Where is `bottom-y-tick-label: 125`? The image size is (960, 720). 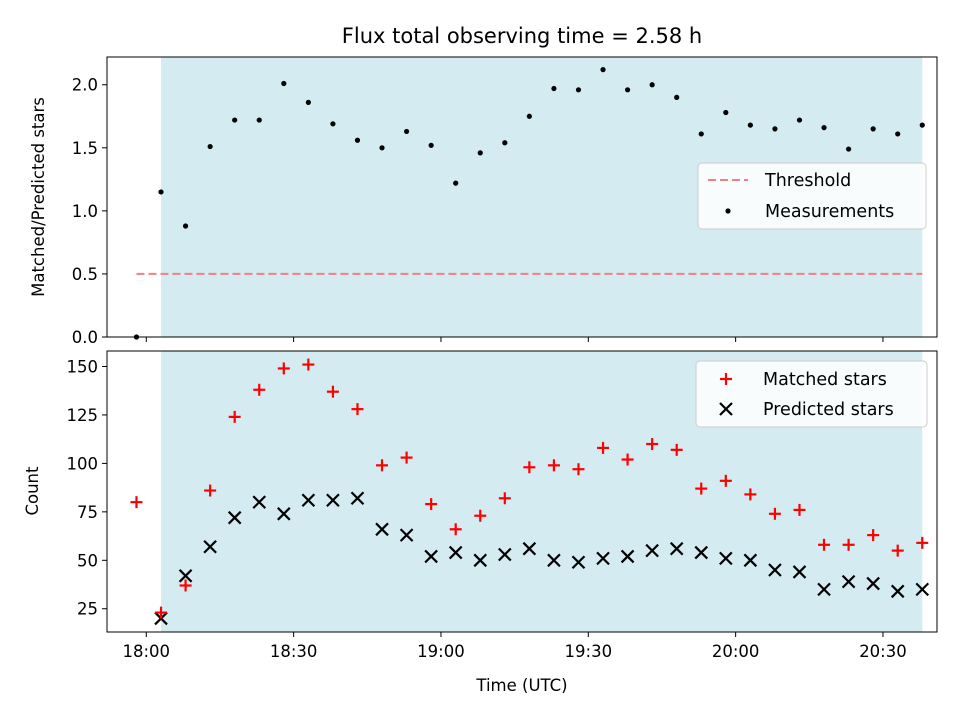 bottom-y-tick-label: 125 is located at coordinates (83, 415).